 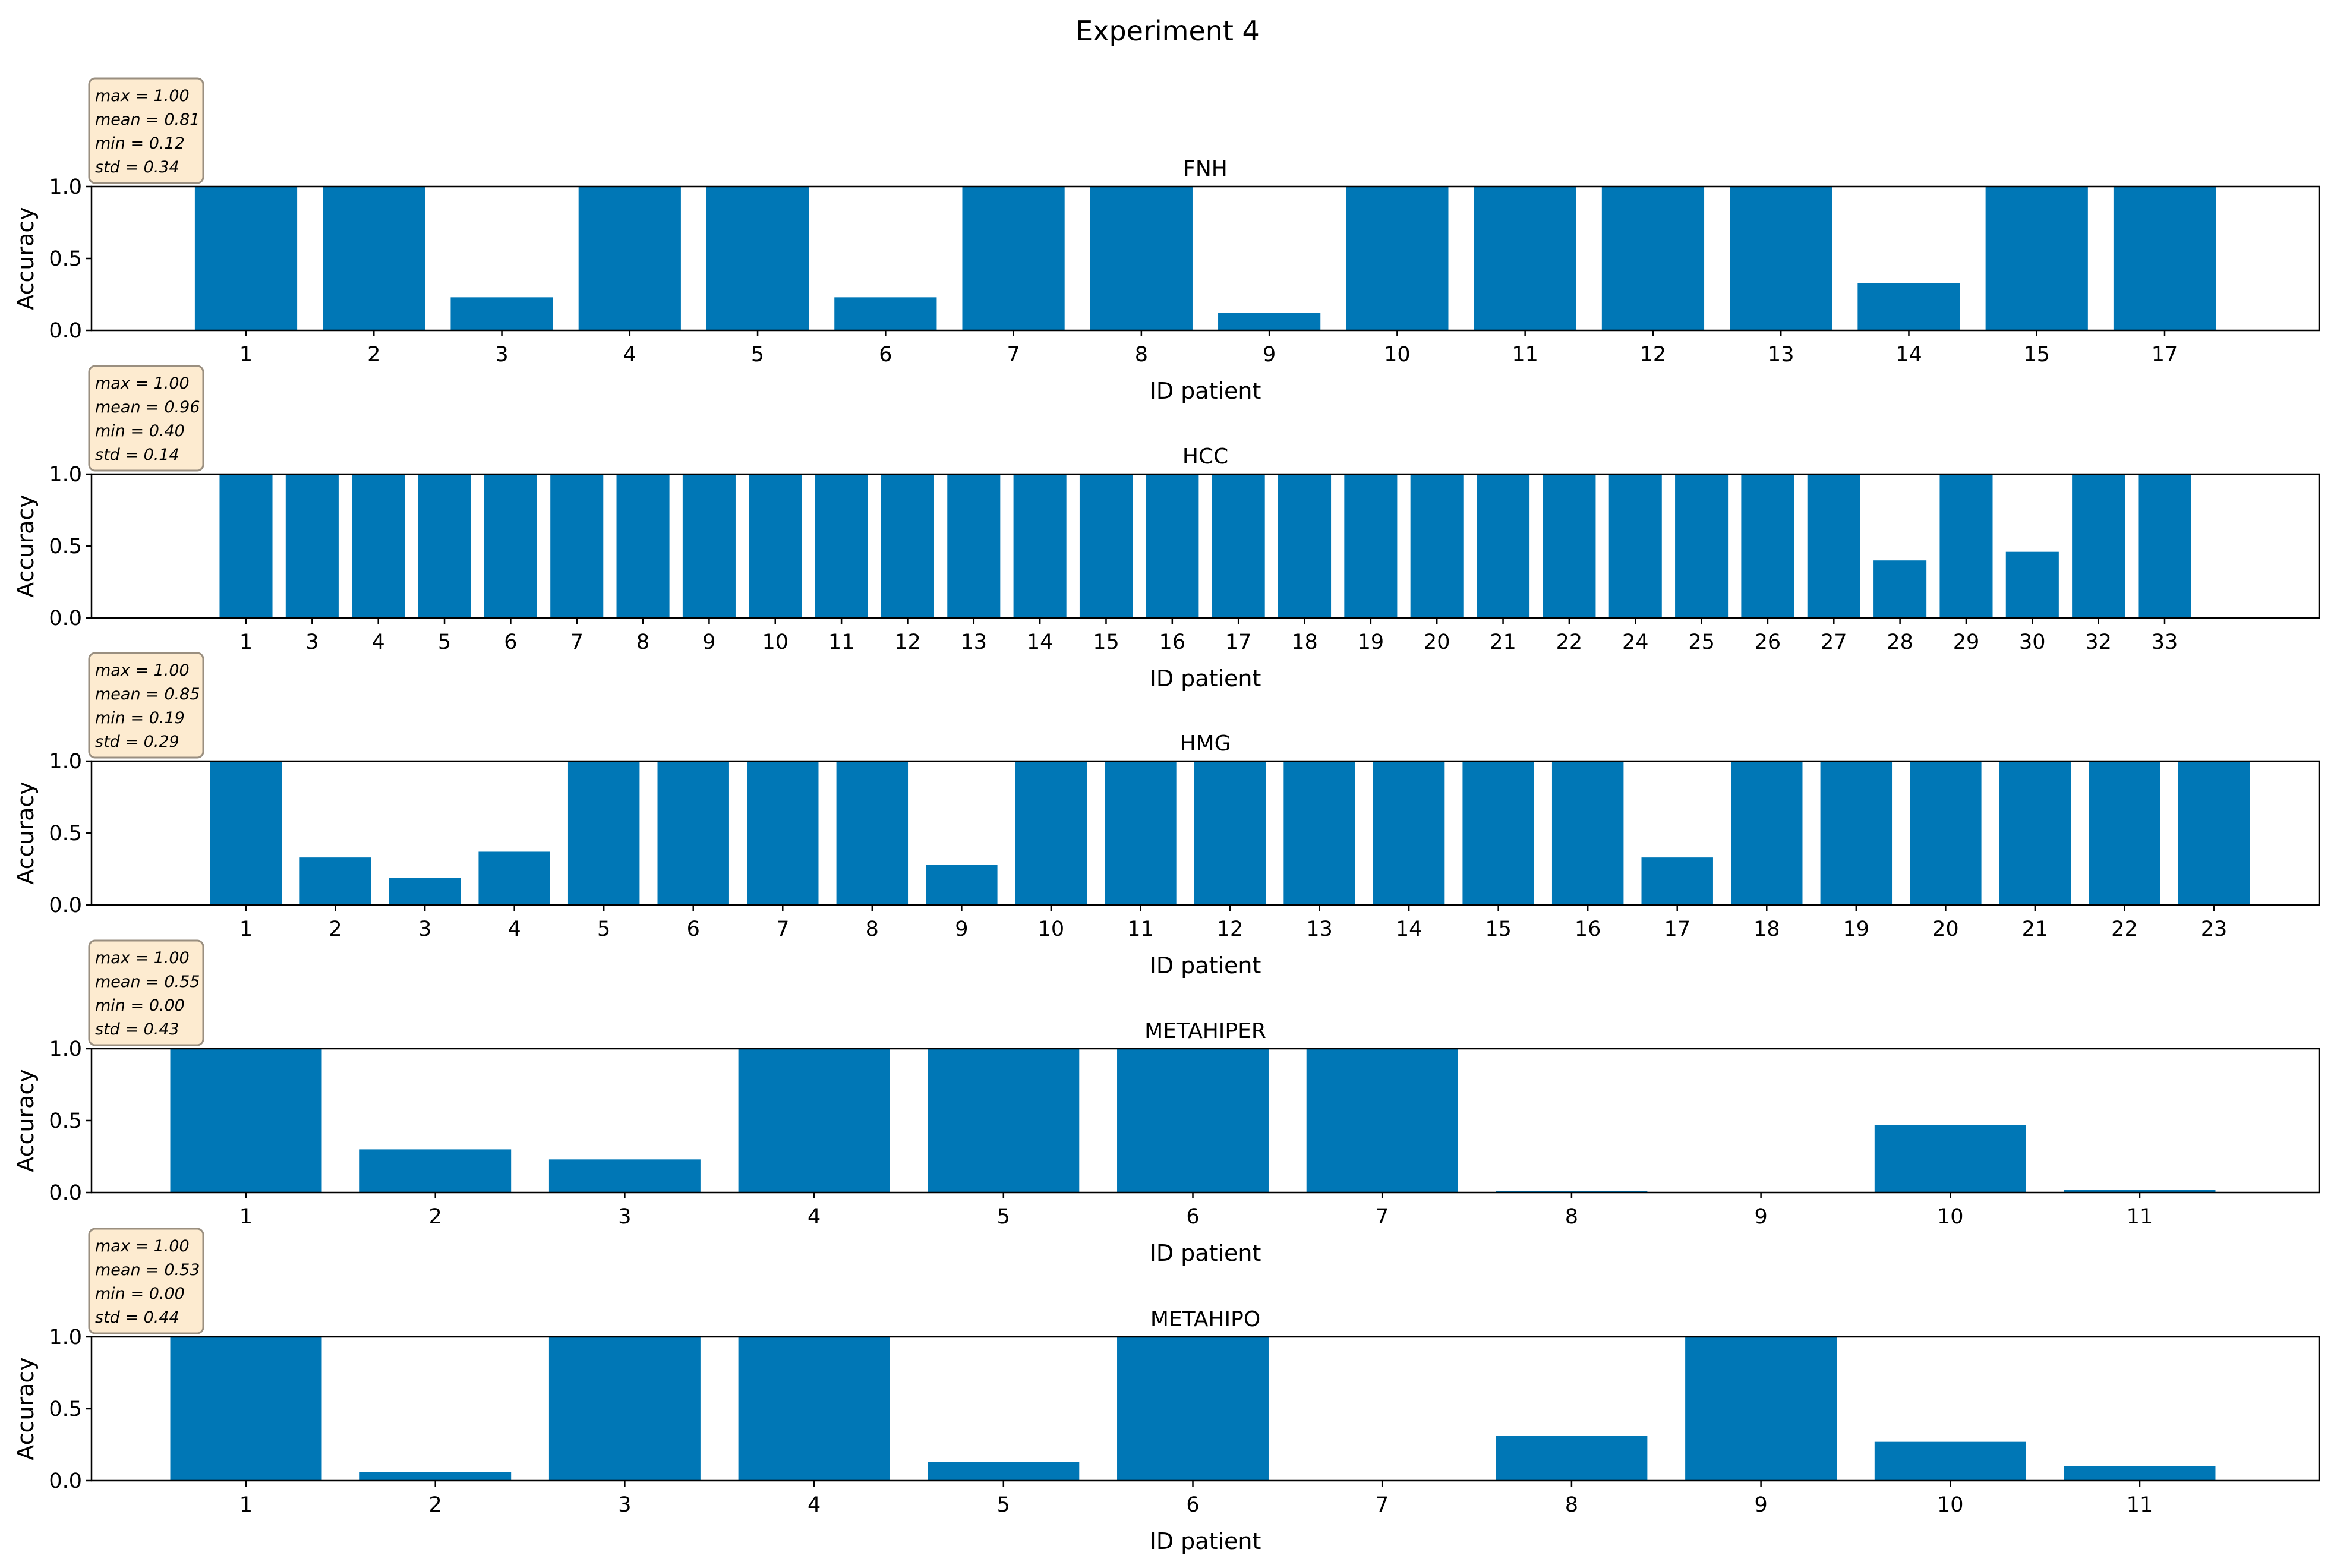 What do you see at coordinates (66, 1481) in the screenshot?
I see `y-tick-label: 0.0` at bounding box center [66, 1481].